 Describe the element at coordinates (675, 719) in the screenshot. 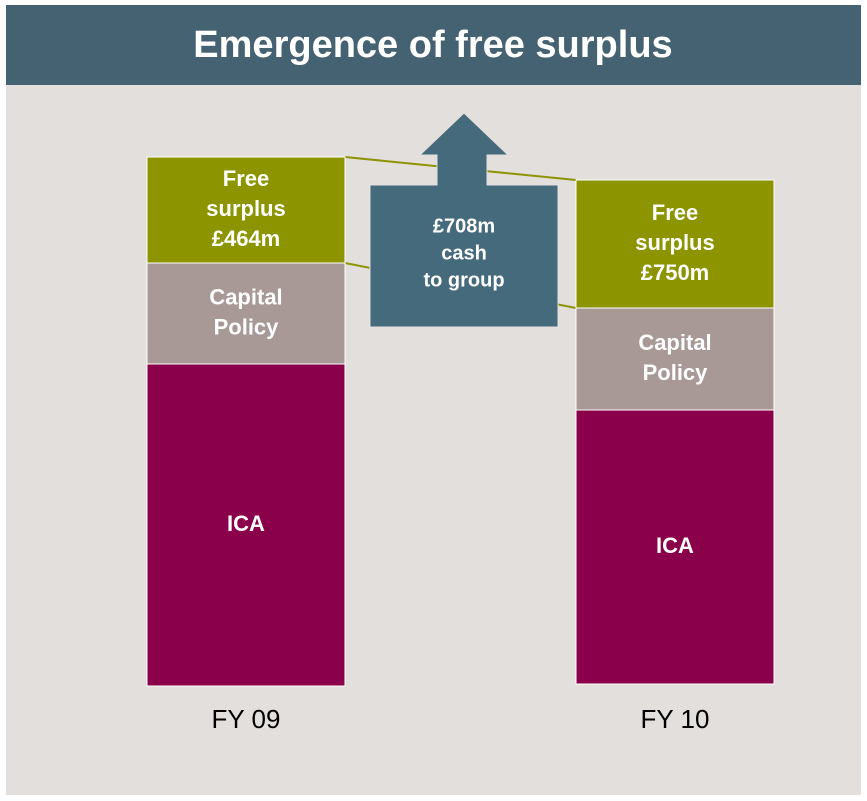

I see `category-label: FY 10` at that location.